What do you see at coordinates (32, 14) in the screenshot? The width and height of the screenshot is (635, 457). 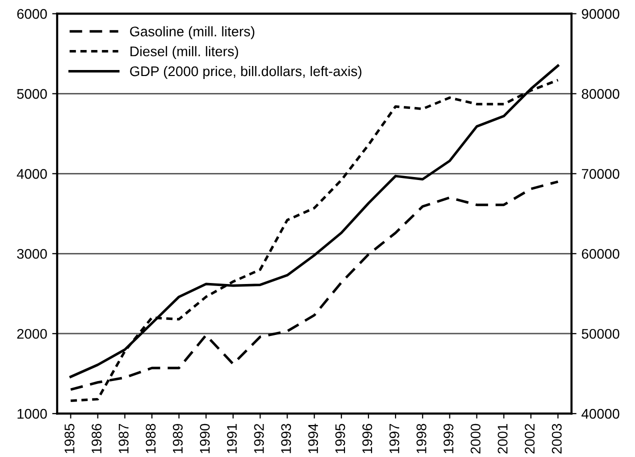 I see `y-tick-label: 6000` at bounding box center [32, 14].